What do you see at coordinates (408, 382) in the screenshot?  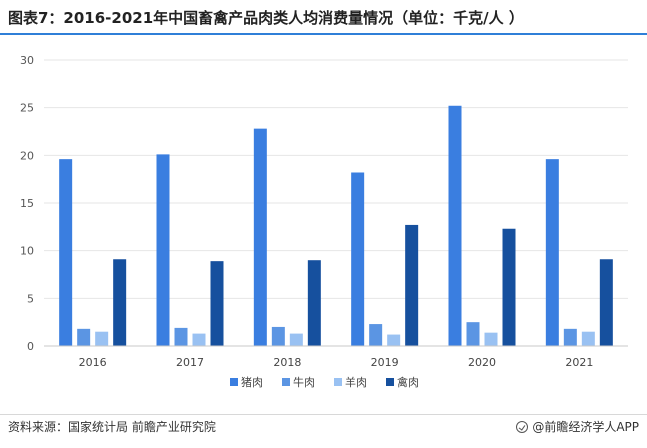 I see `legend-label: 禽肉` at bounding box center [408, 382].